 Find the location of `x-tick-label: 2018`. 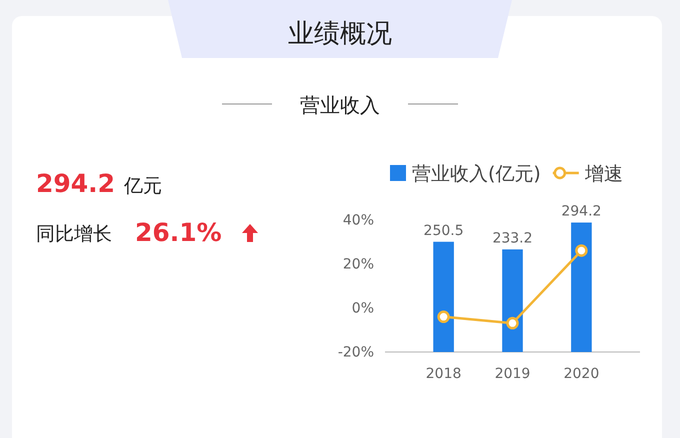

x-tick-label: 2018 is located at coordinates (444, 374).